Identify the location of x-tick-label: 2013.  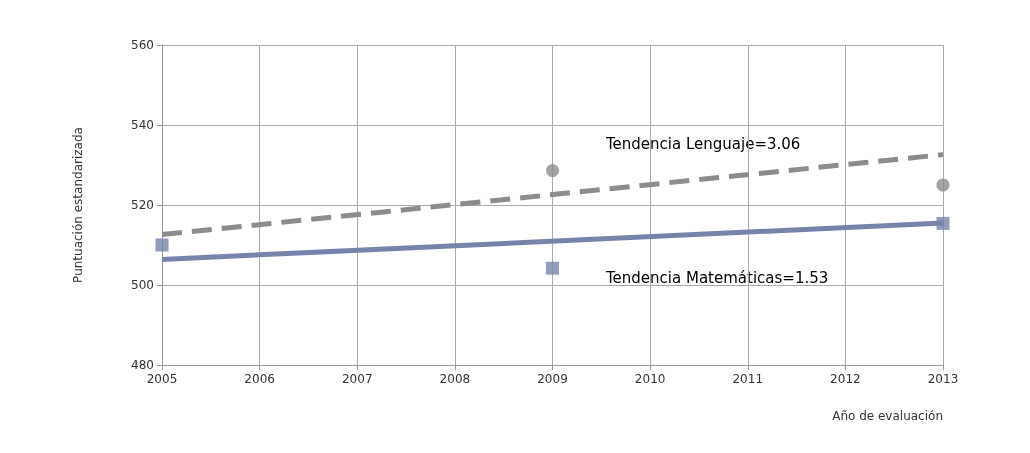
(943, 379).